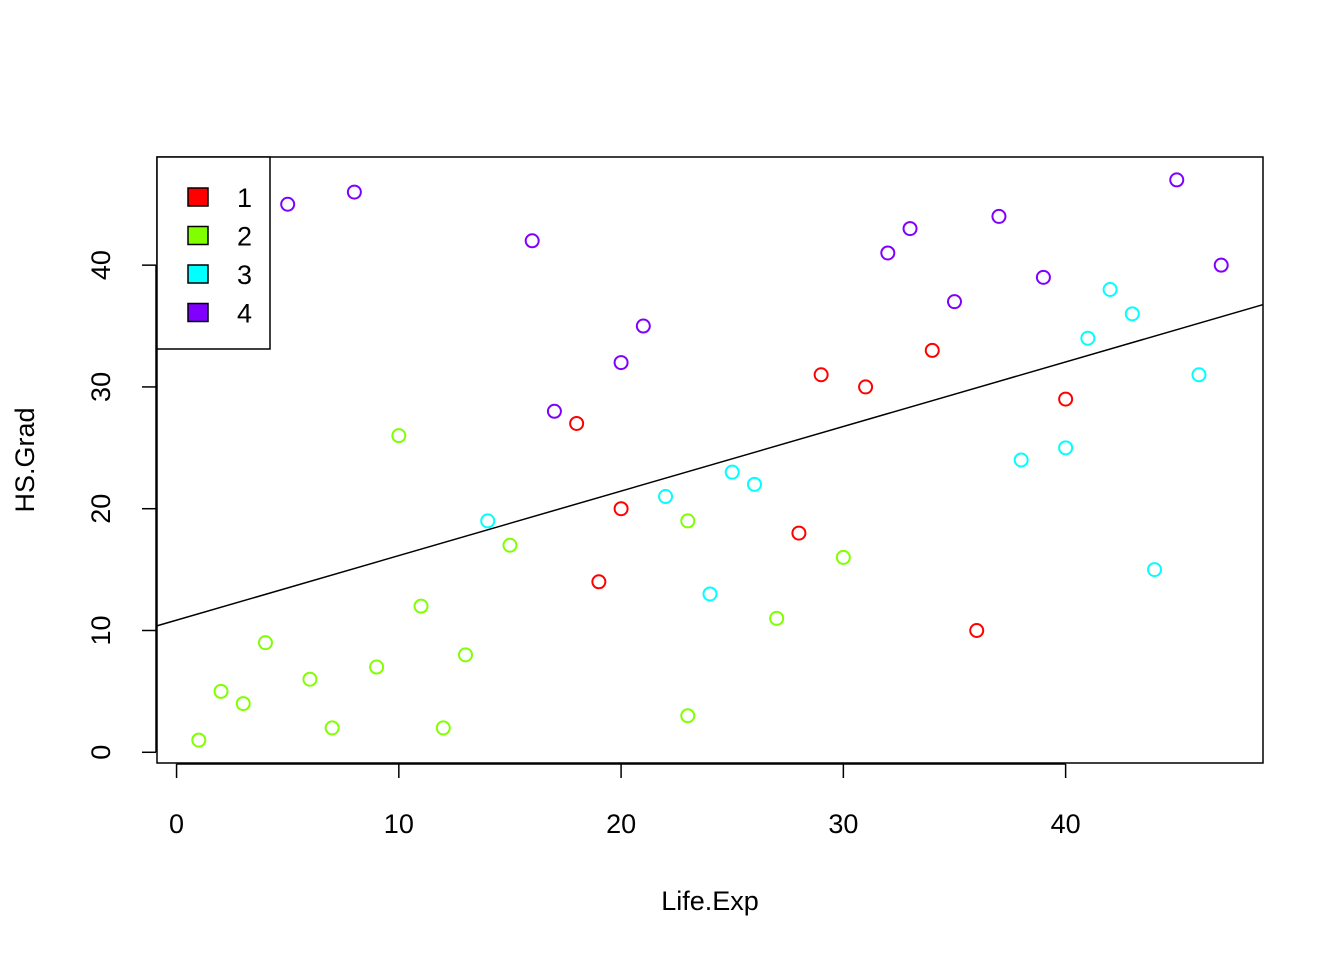 The width and height of the screenshot is (1344, 960). Describe the element at coordinates (1066, 824) in the screenshot. I see `x-tick-label: 40` at that location.